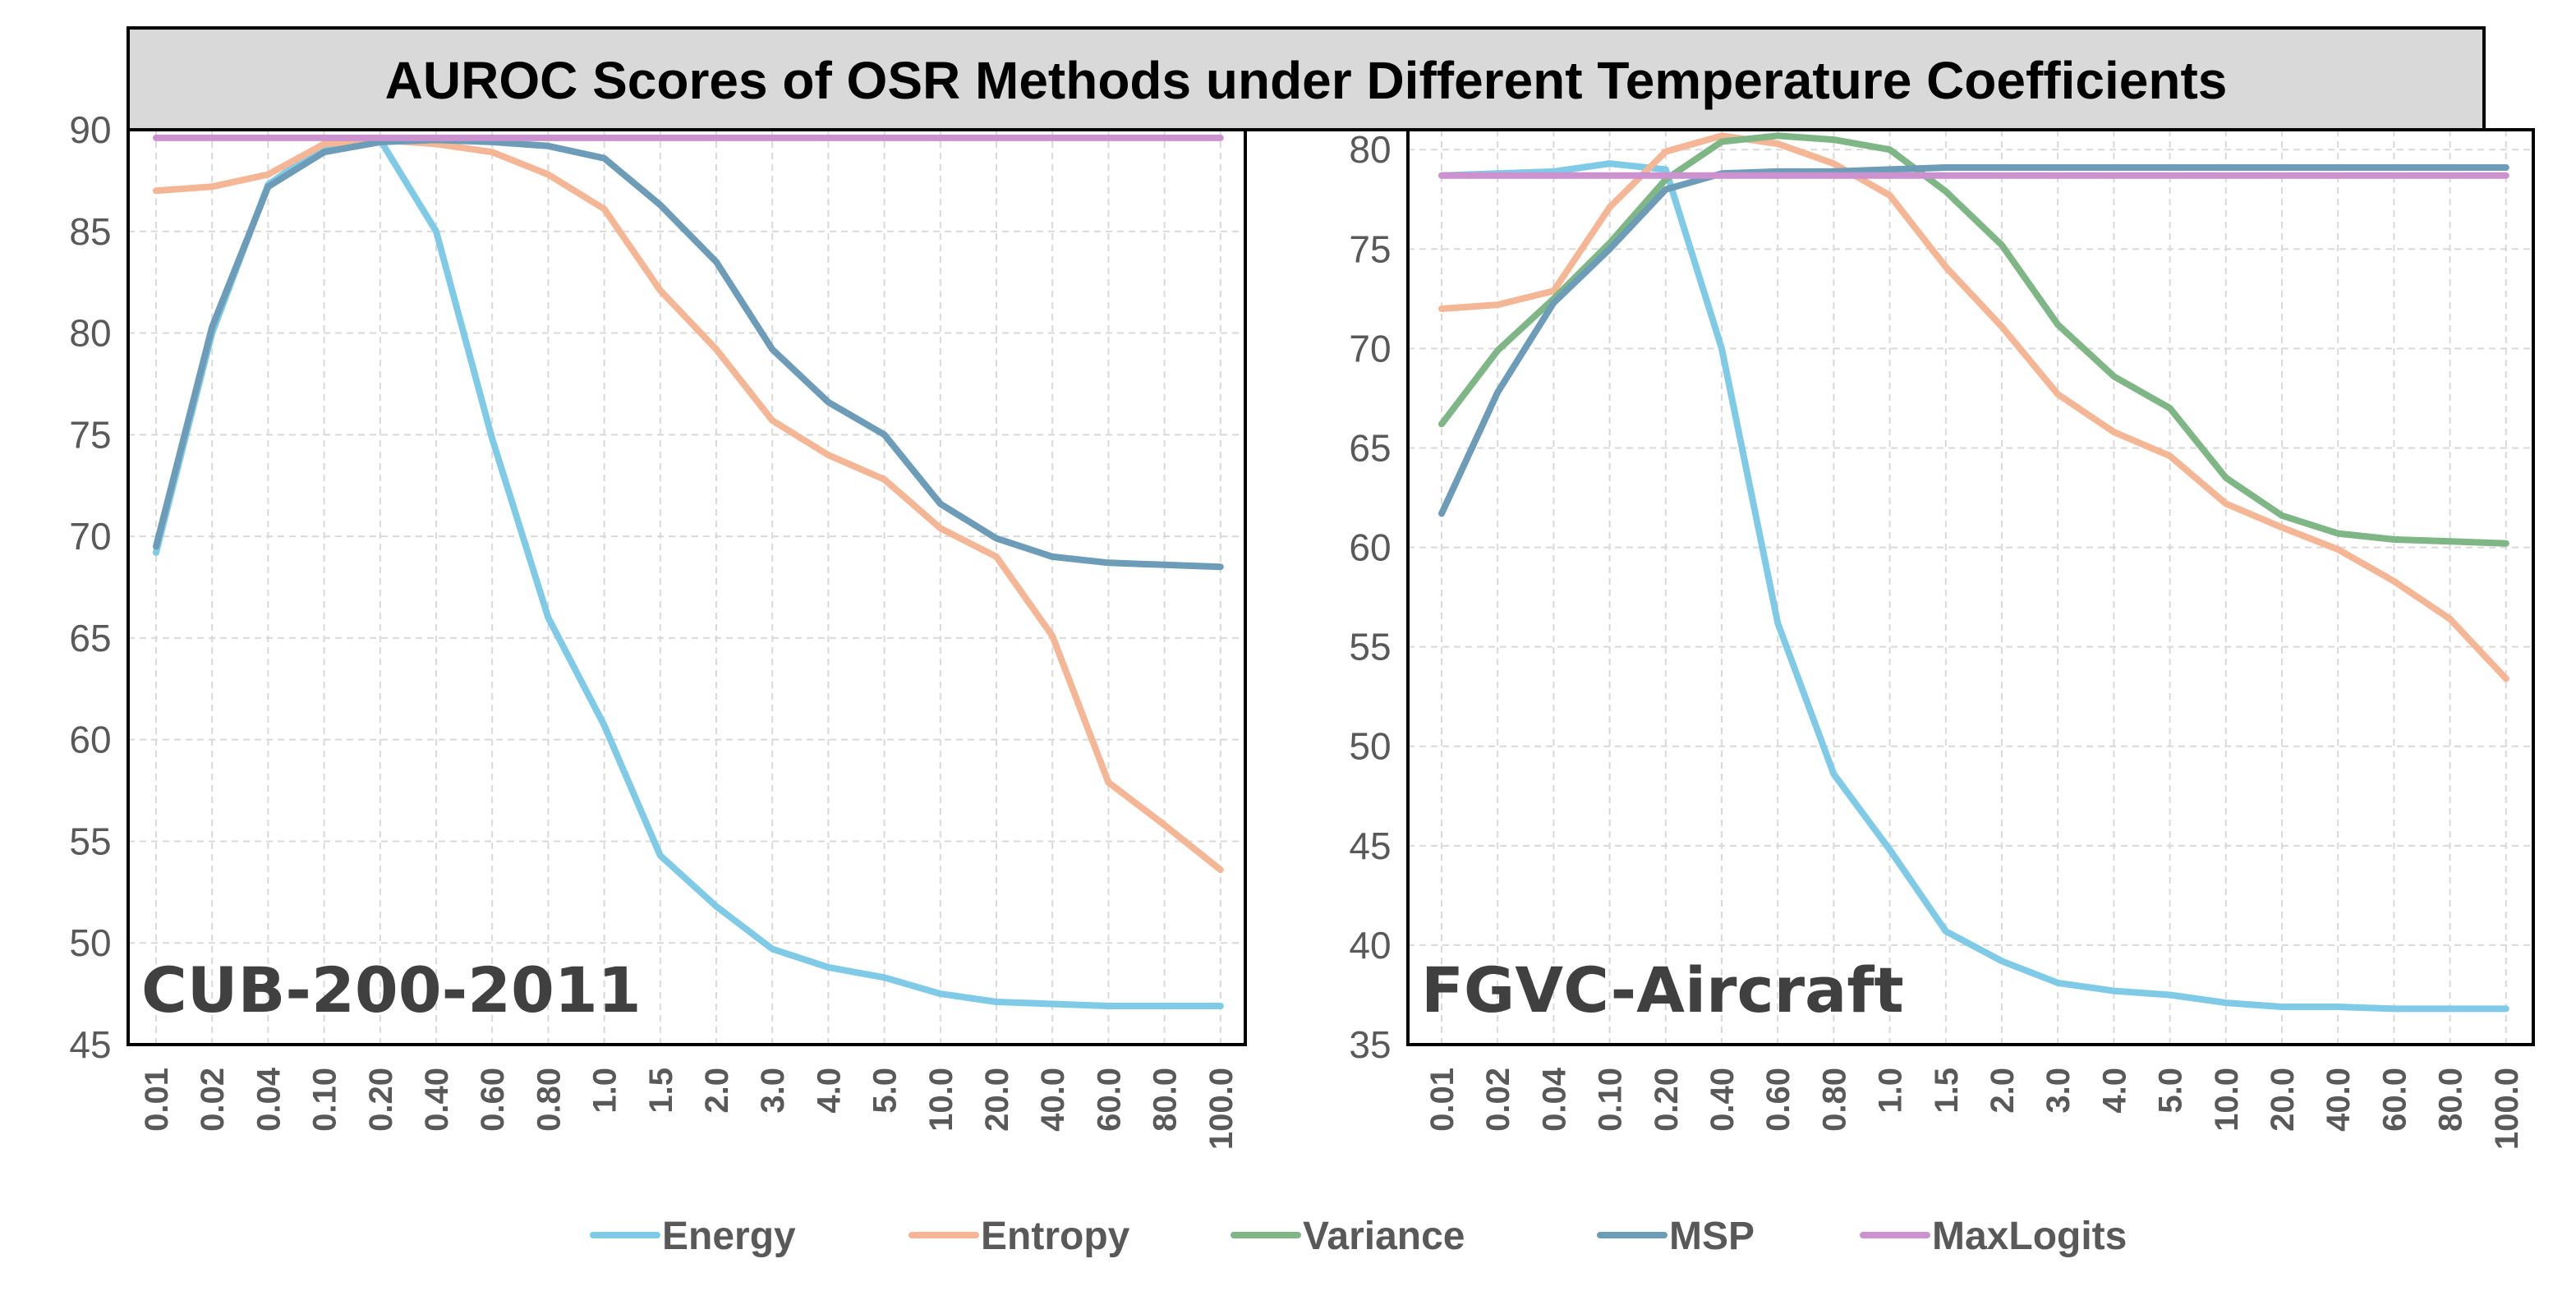 Image resolution: width=2576 pixels, height=1300 pixels. I want to click on legend-item-energy: Energy, so click(693, 1236).